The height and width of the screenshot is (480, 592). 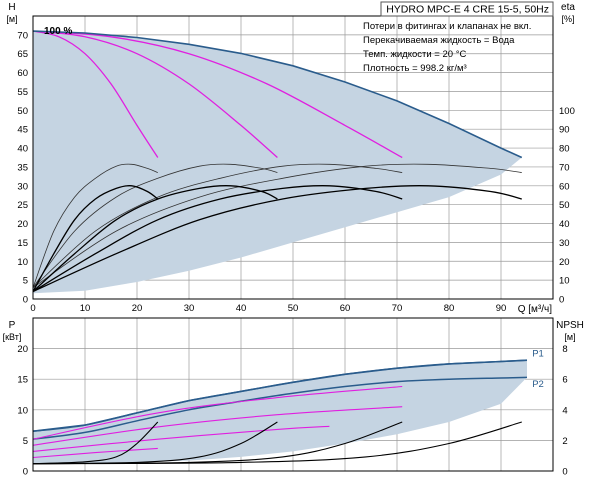 What do you see at coordinates (564, 243) in the screenshot?
I see `eta-tick-30: 30` at bounding box center [564, 243].